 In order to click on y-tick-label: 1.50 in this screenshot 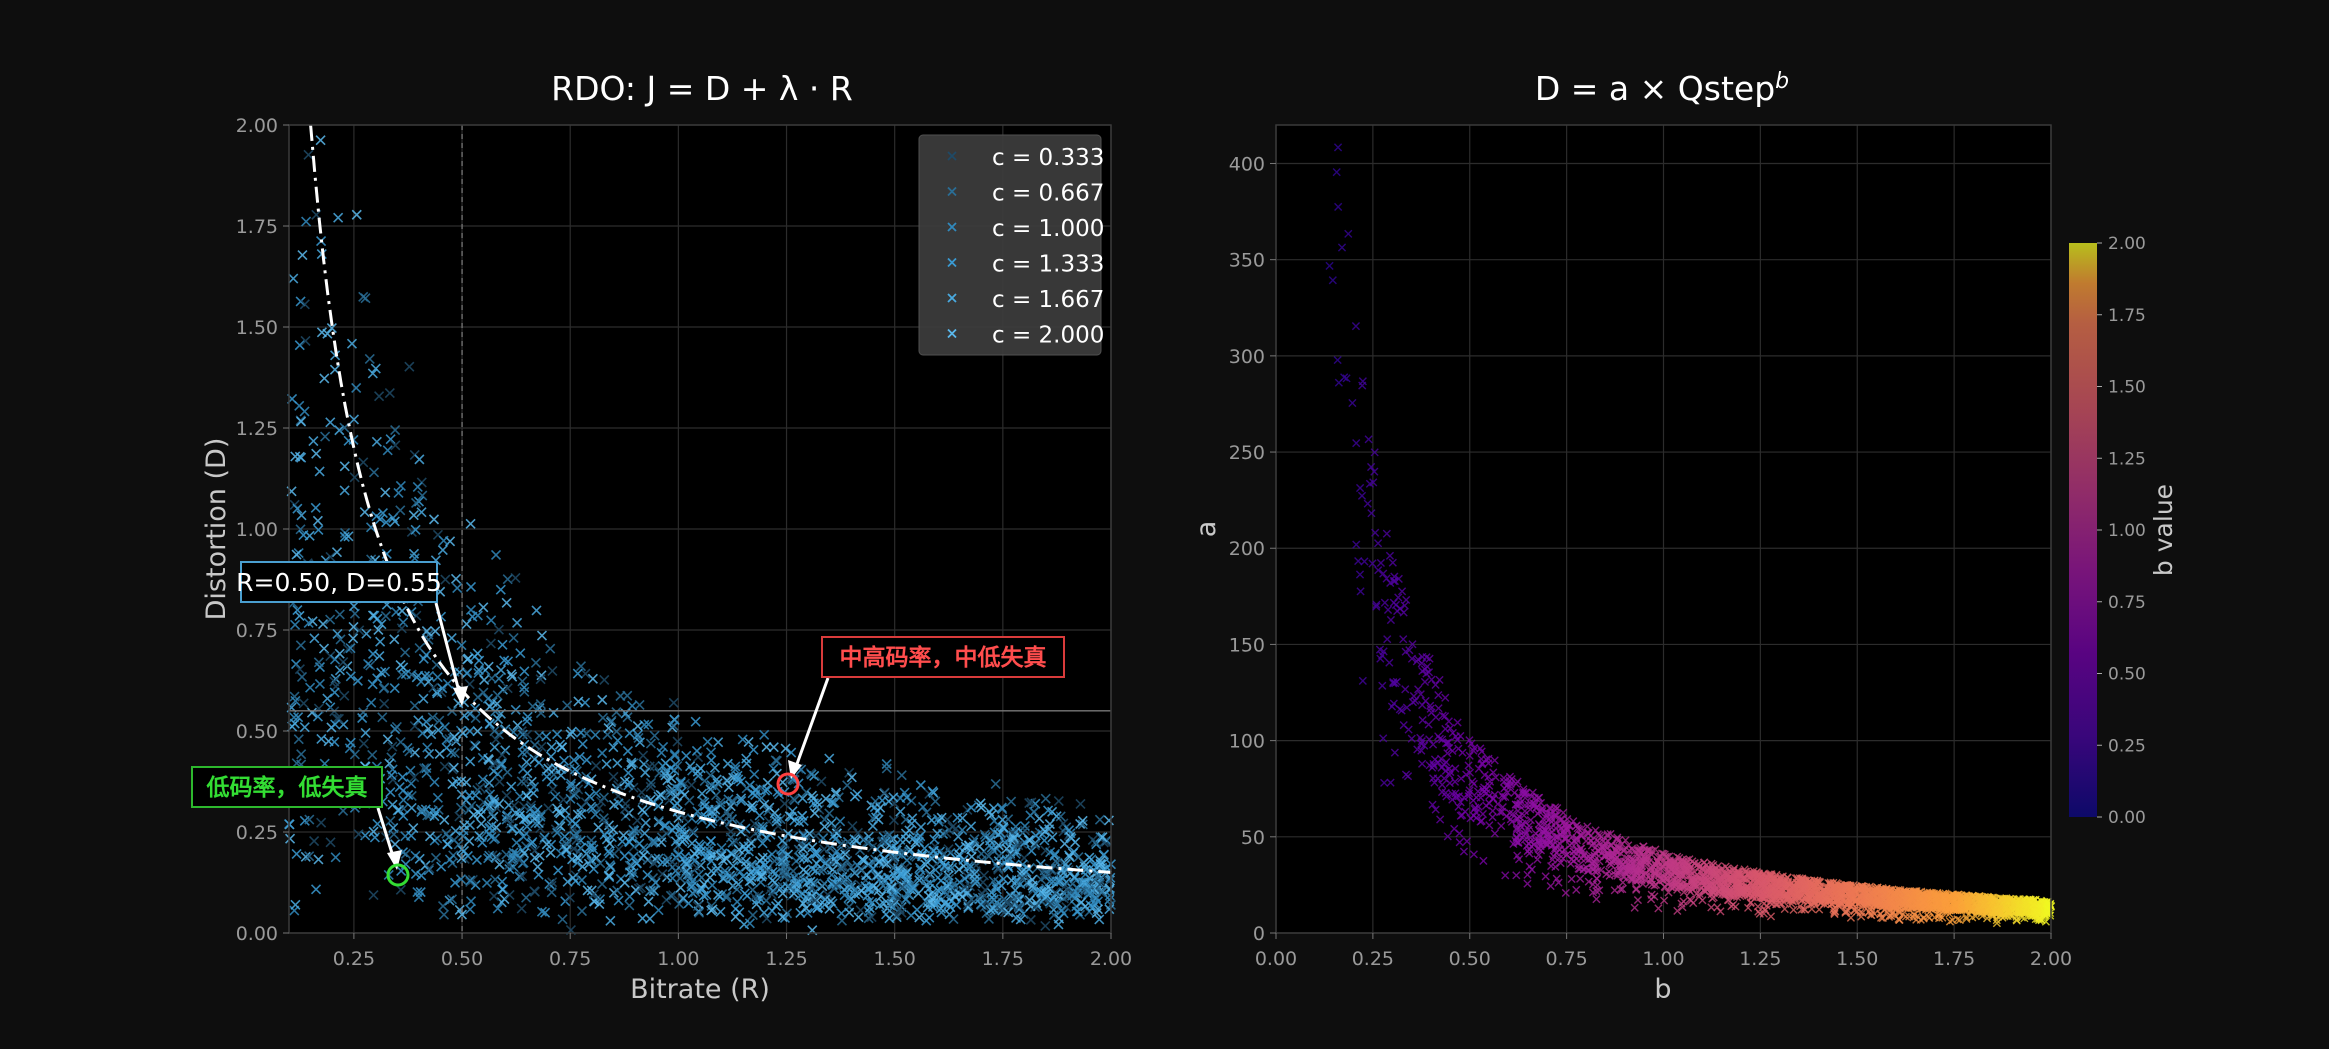, I will do `click(257, 328)`.